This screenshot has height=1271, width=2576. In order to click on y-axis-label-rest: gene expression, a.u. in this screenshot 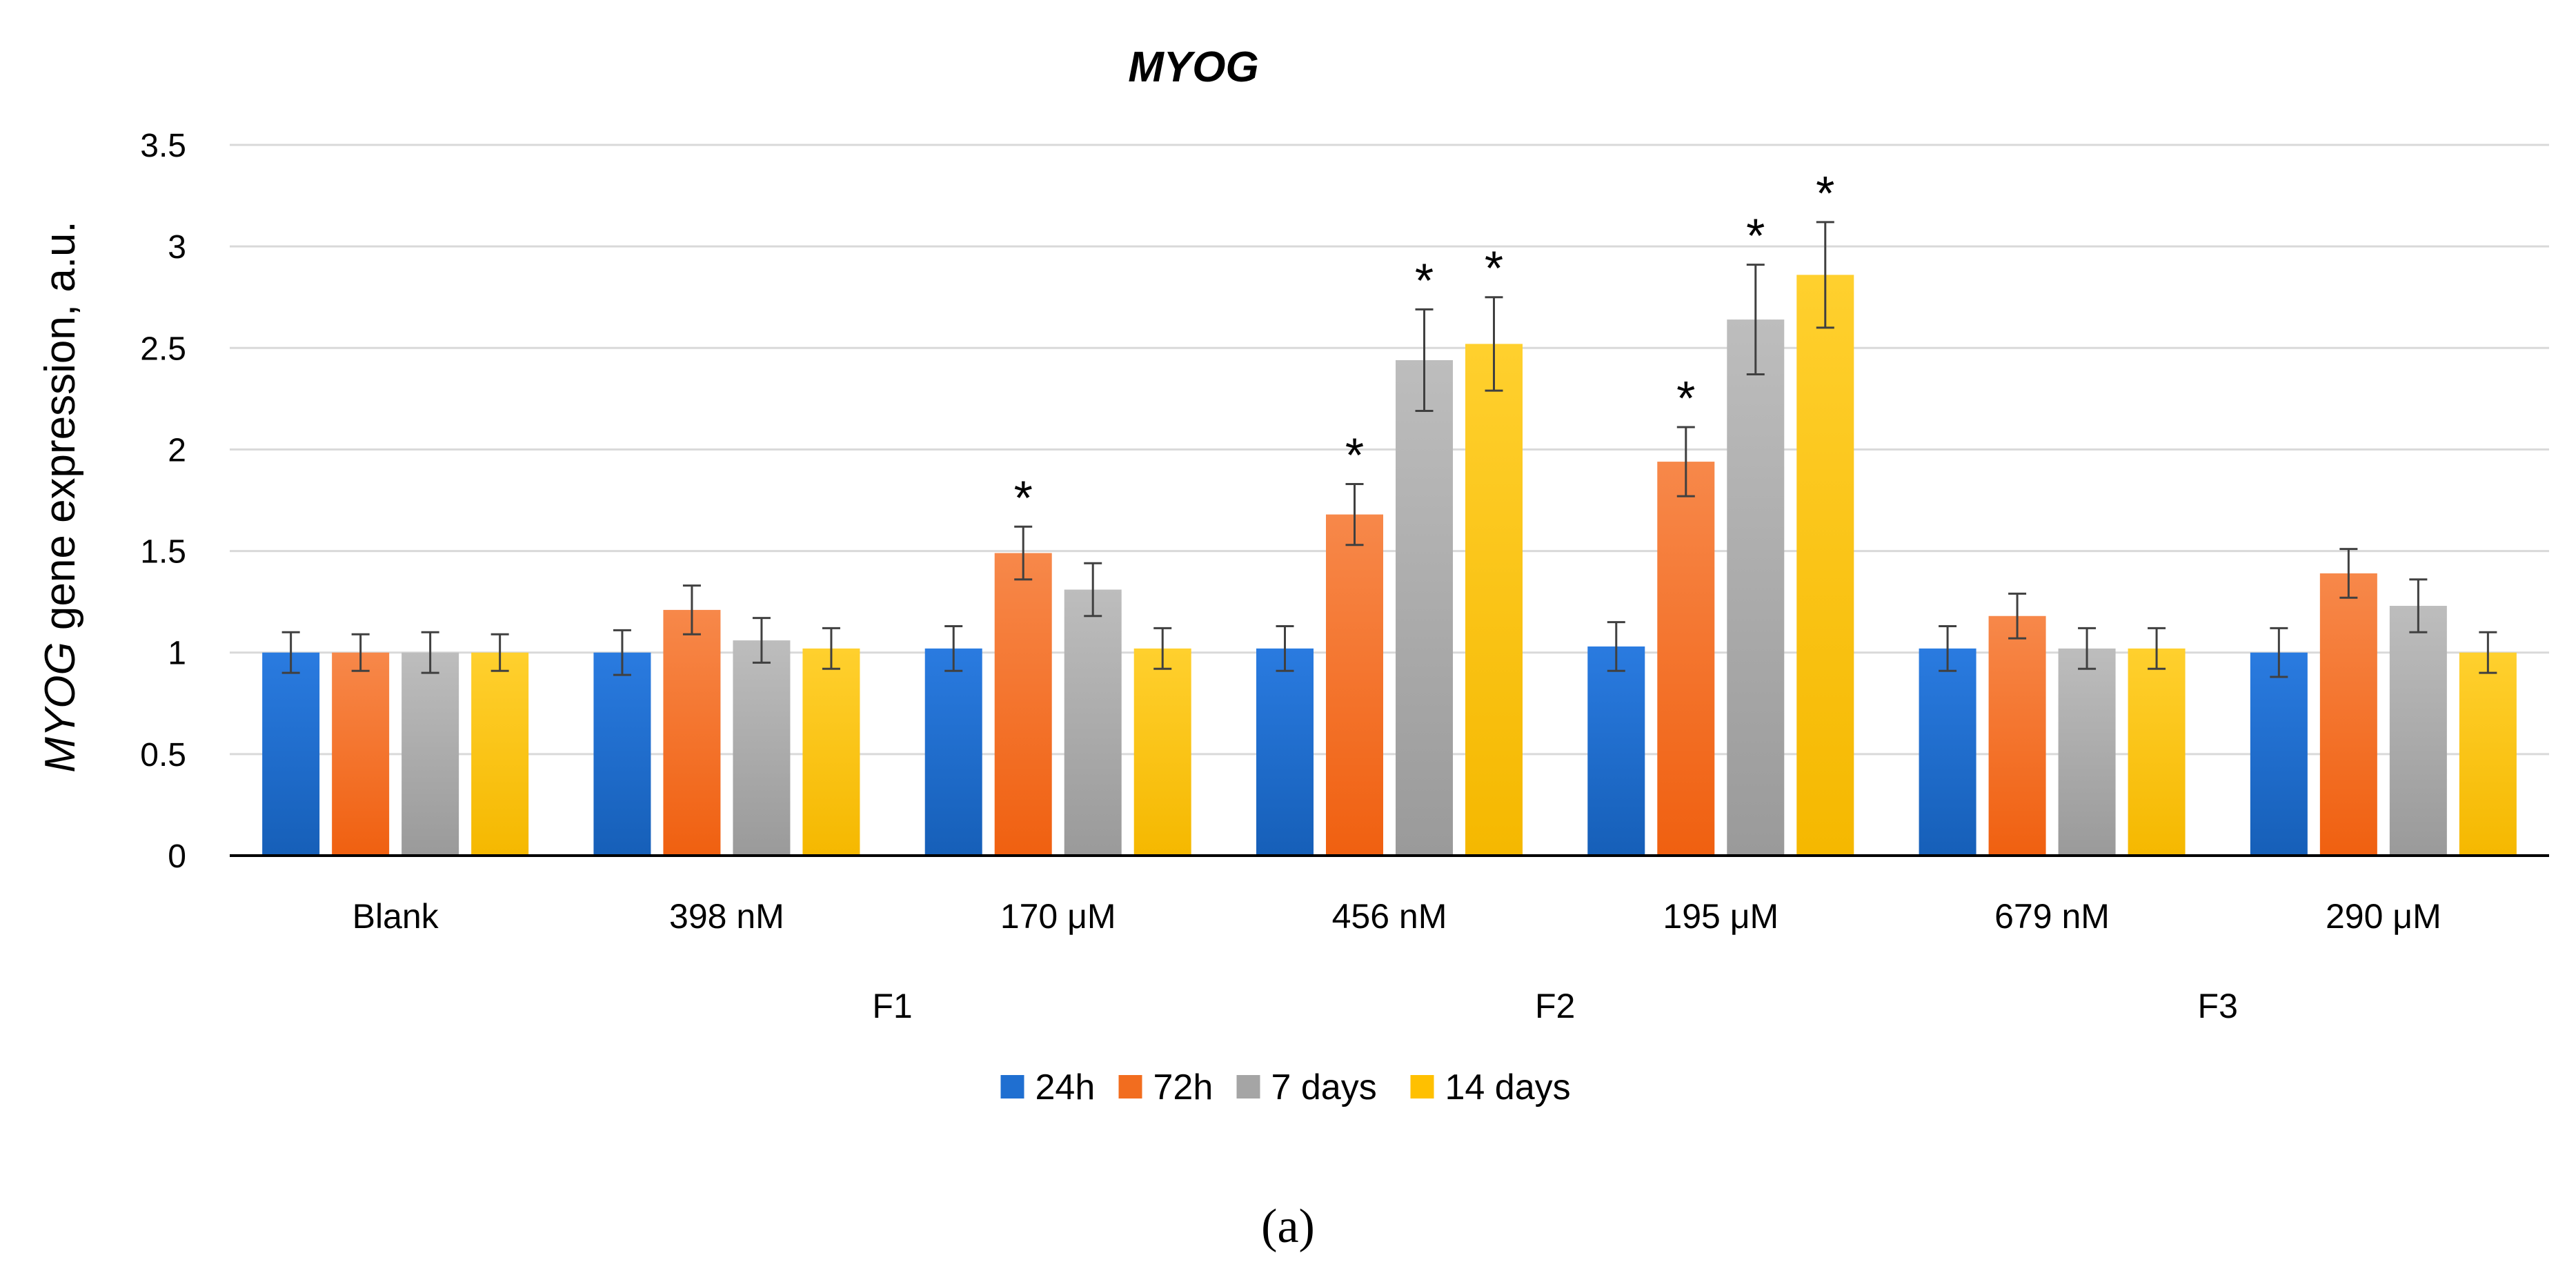, I will do `click(60, 431)`.